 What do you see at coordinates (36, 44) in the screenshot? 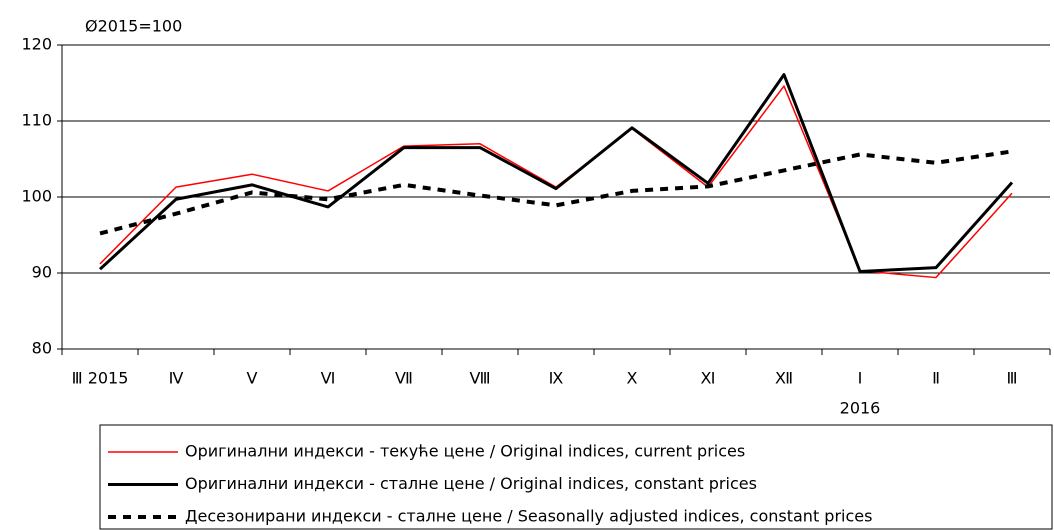
I see `y-tick-label: 120` at bounding box center [36, 44].